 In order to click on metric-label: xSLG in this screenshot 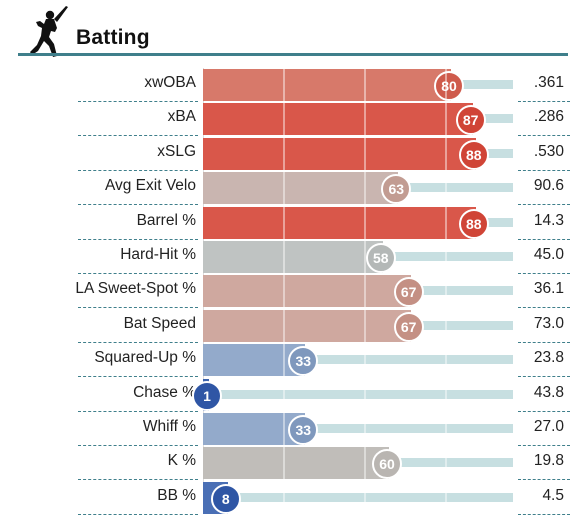, I will do `click(176, 151)`.